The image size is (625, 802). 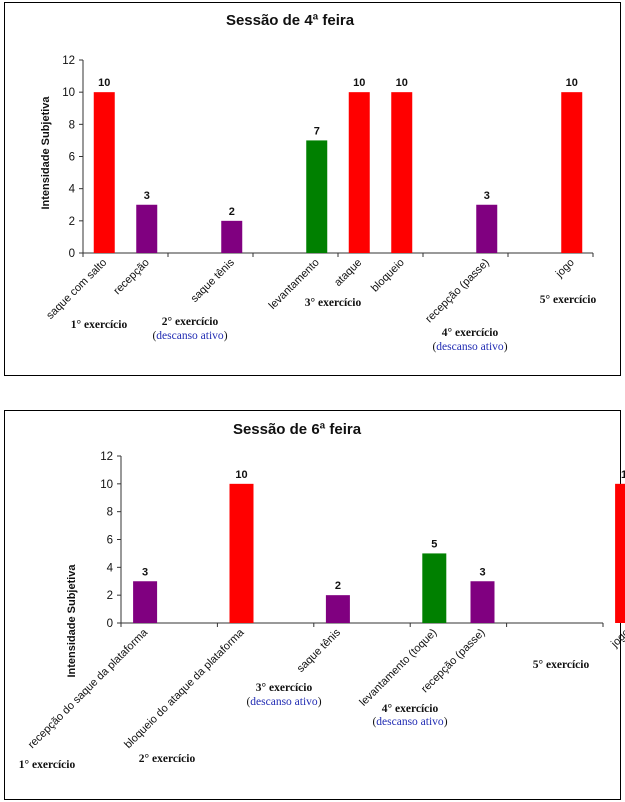 I want to click on bar-value-label: 7, so click(x=317, y=131).